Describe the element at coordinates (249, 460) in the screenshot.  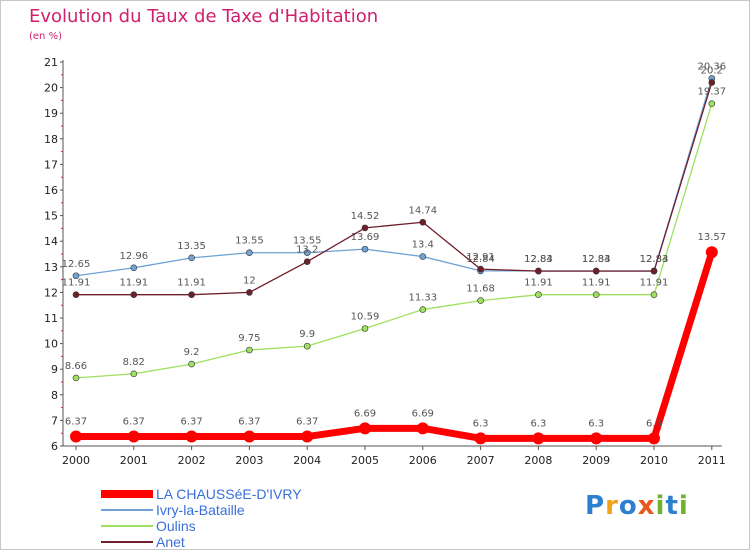
I see `x-tick-label: 2003` at that location.